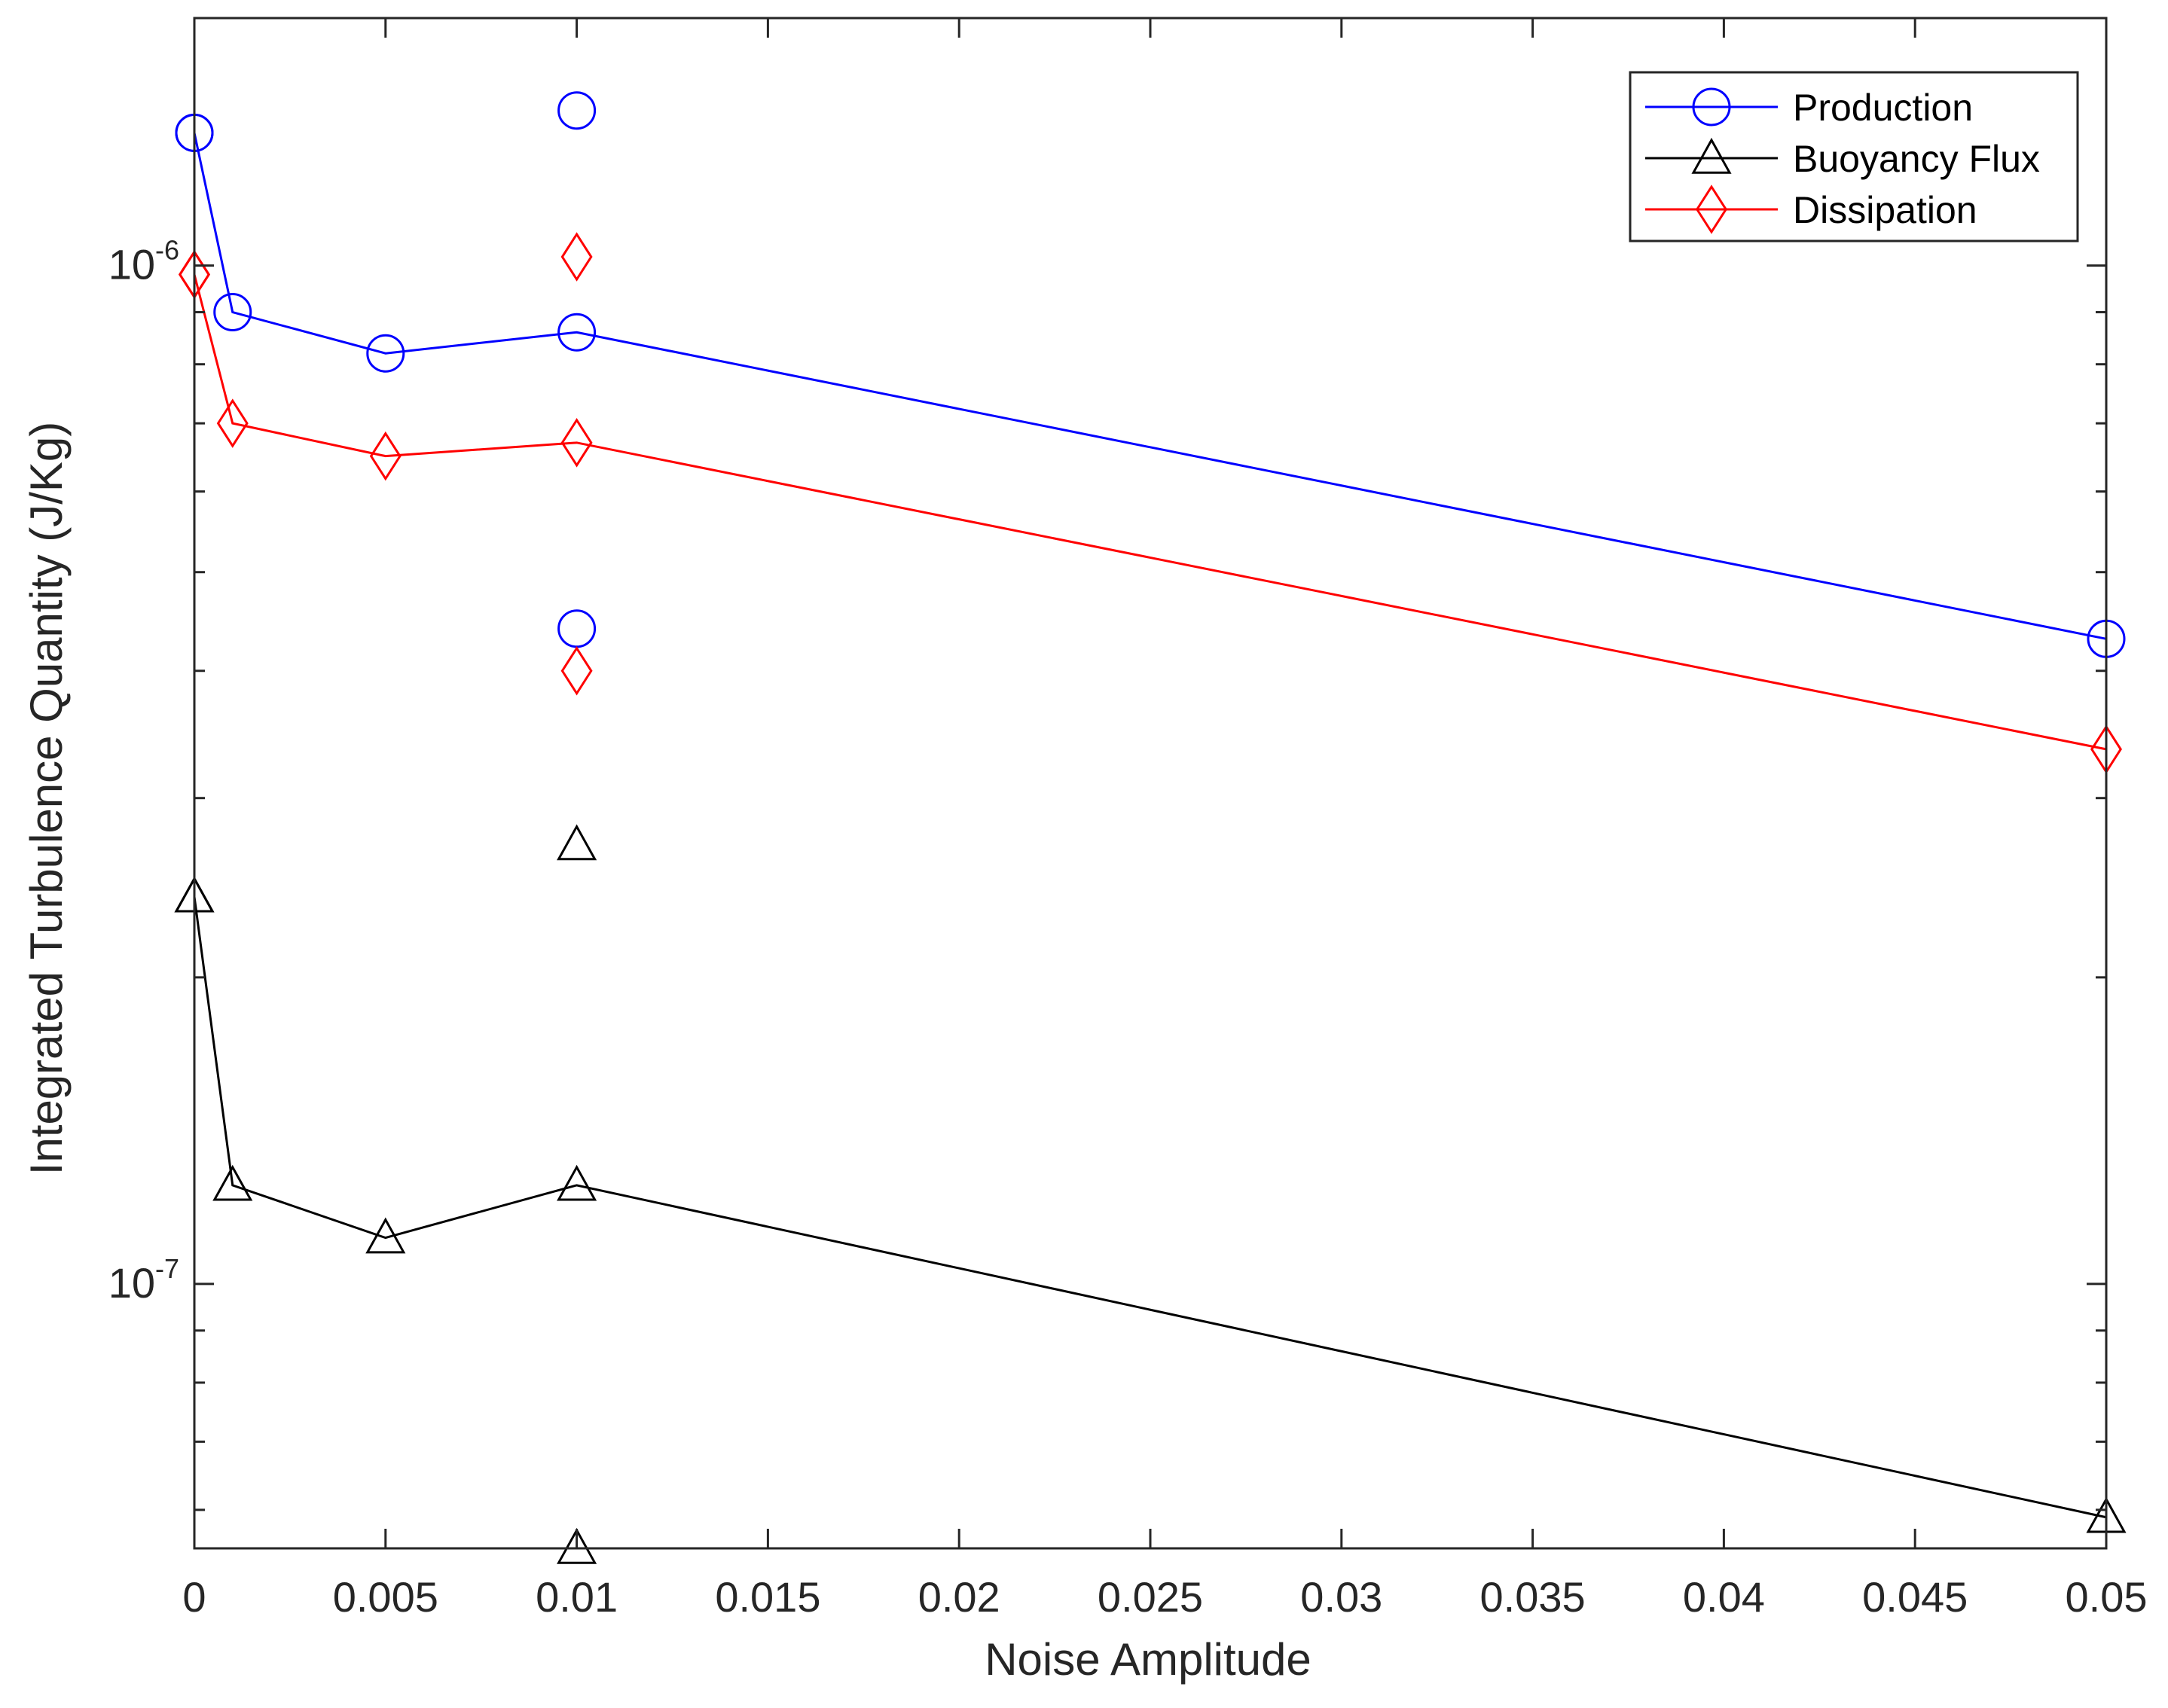 The width and height of the screenshot is (2168, 1708). What do you see at coordinates (143, 1280) in the screenshot?
I see `y-tick-label: 10⁻⁷` at bounding box center [143, 1280].